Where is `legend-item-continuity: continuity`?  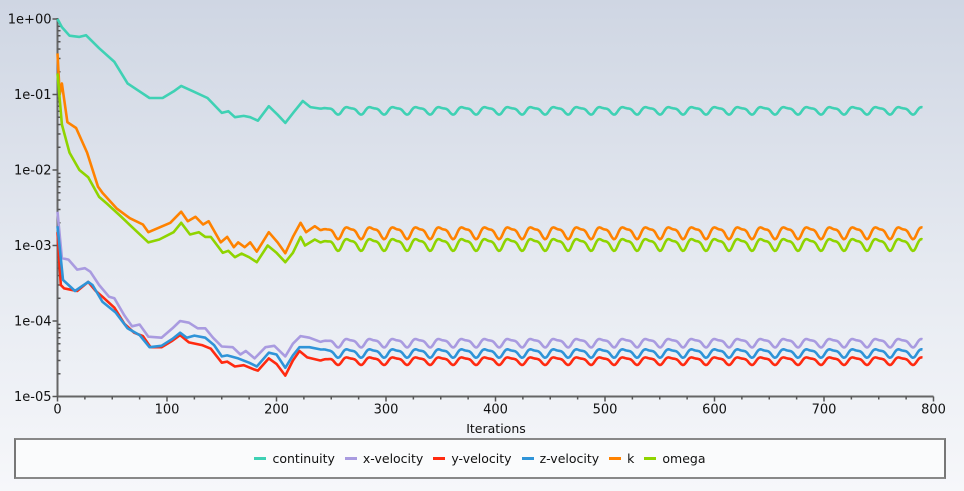
legend-item-continuity: continuity is located at coordinates (294, 458).